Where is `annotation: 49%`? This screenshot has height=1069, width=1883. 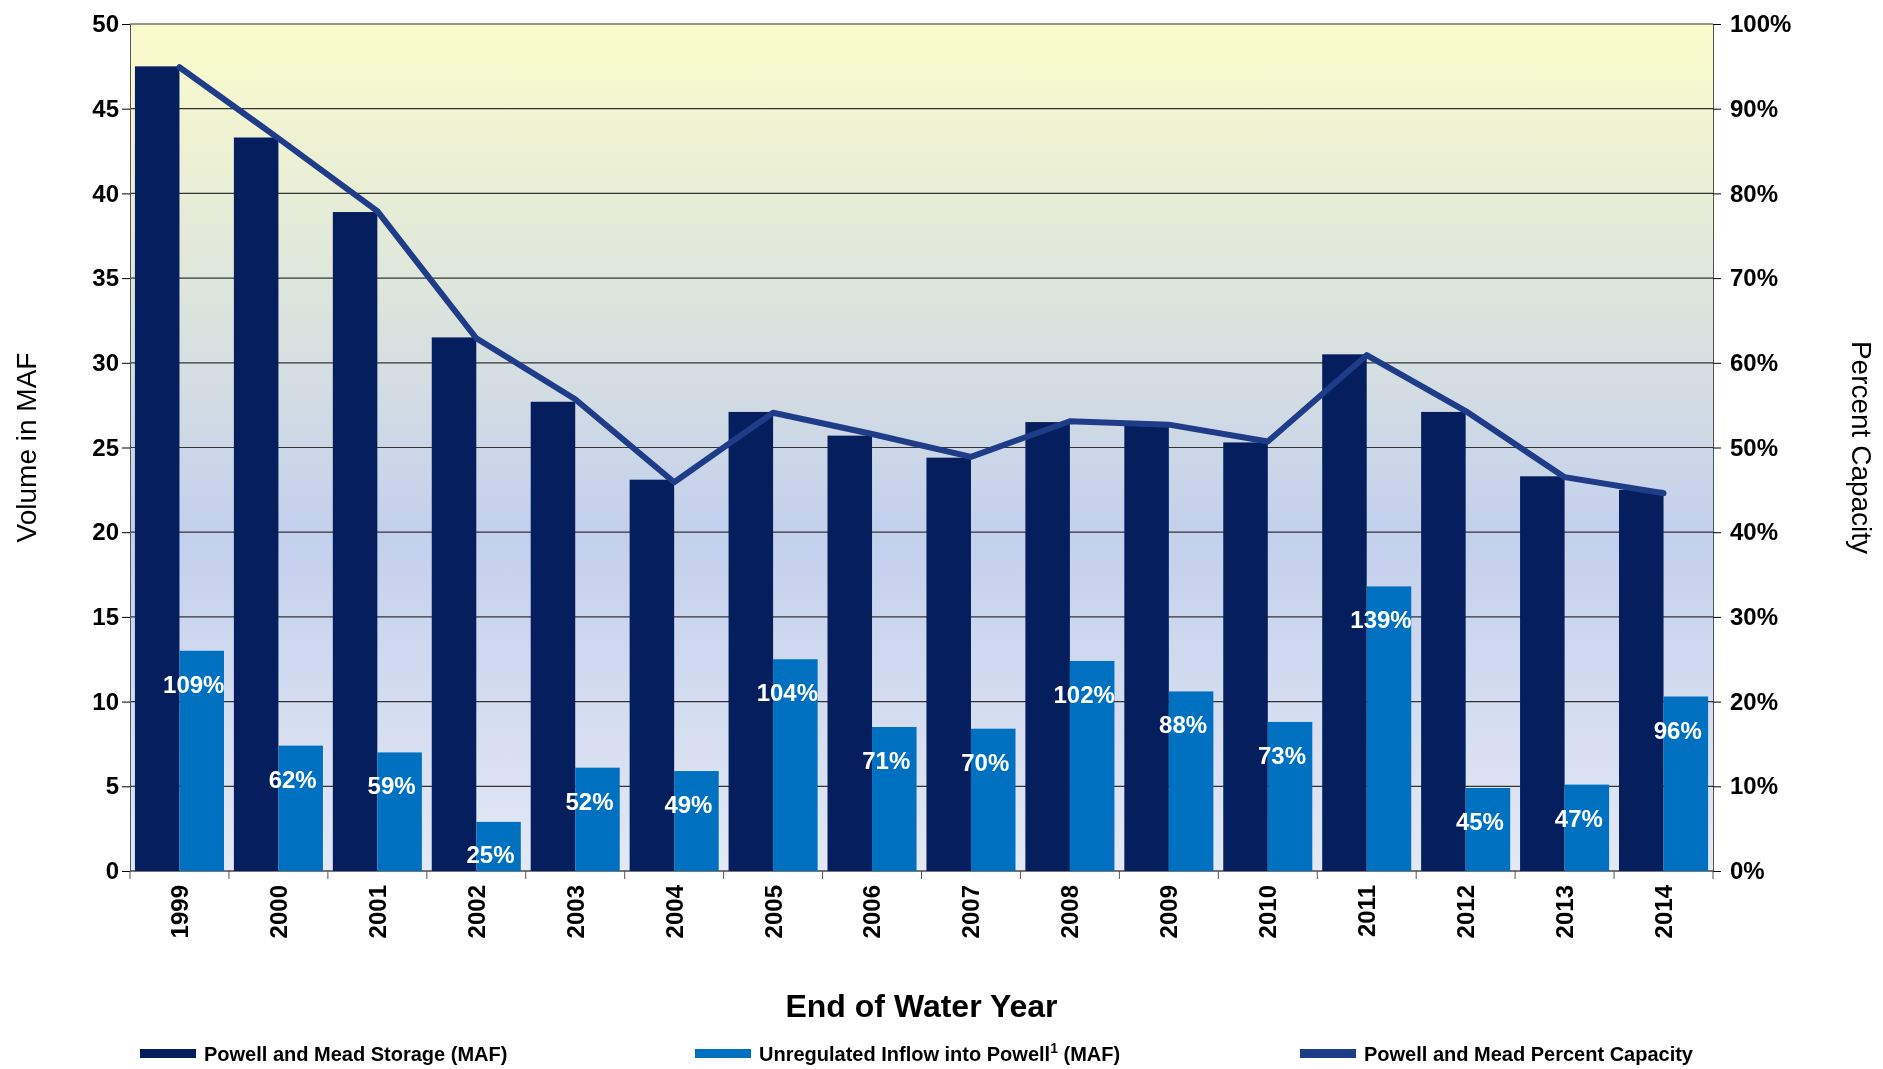
annotation: 49% is located at coordinates (688, 805).